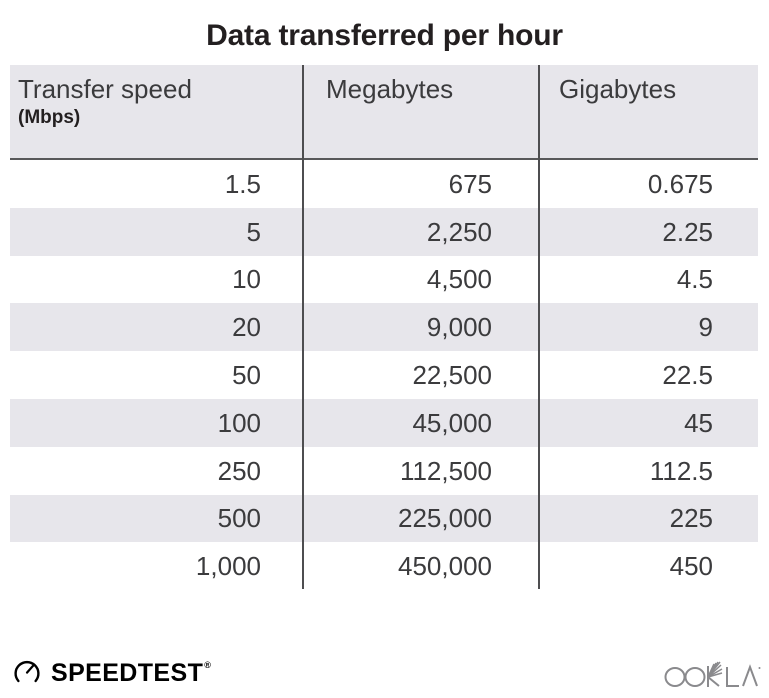 Image resolution: width=769 pixels, height=698 pixels. Describe the element at coordinates (687, 375) in the screenshot. I see `cell-gigabytes: 22.5` at that location.